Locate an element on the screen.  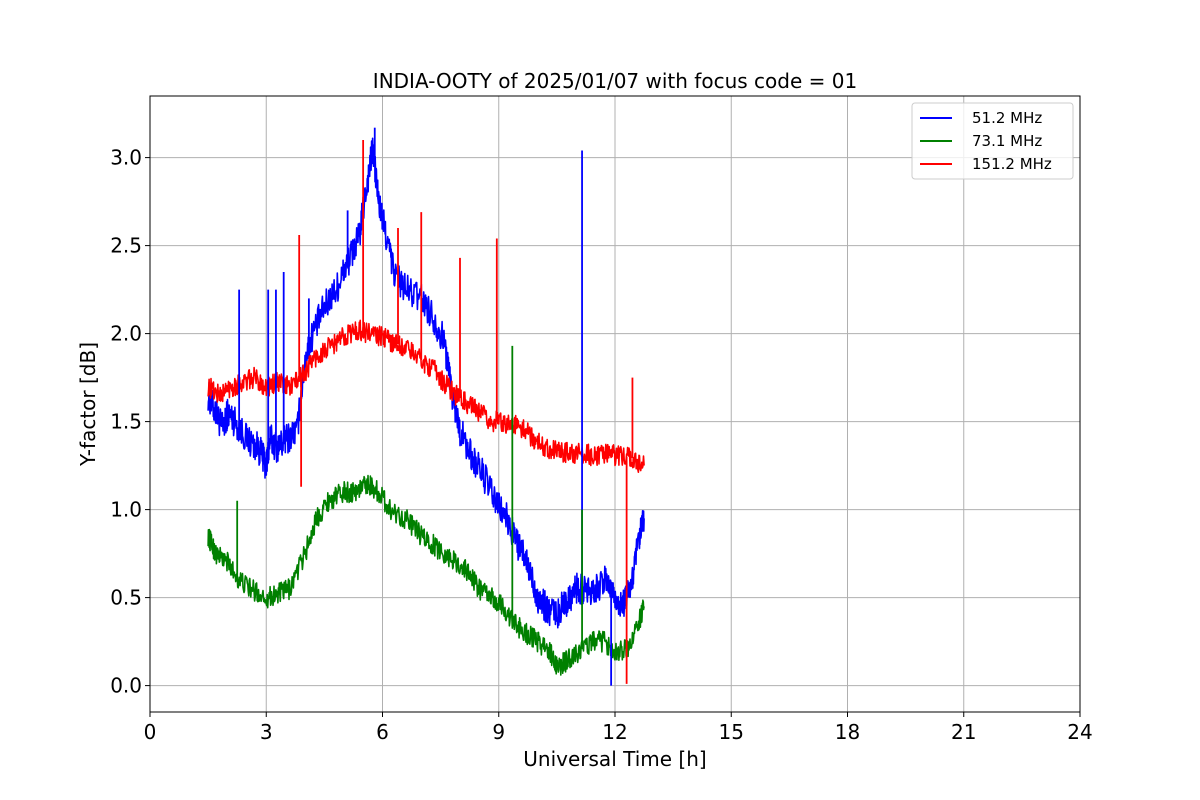
x-tick-label: 3 is located at coordinates (266, 732).